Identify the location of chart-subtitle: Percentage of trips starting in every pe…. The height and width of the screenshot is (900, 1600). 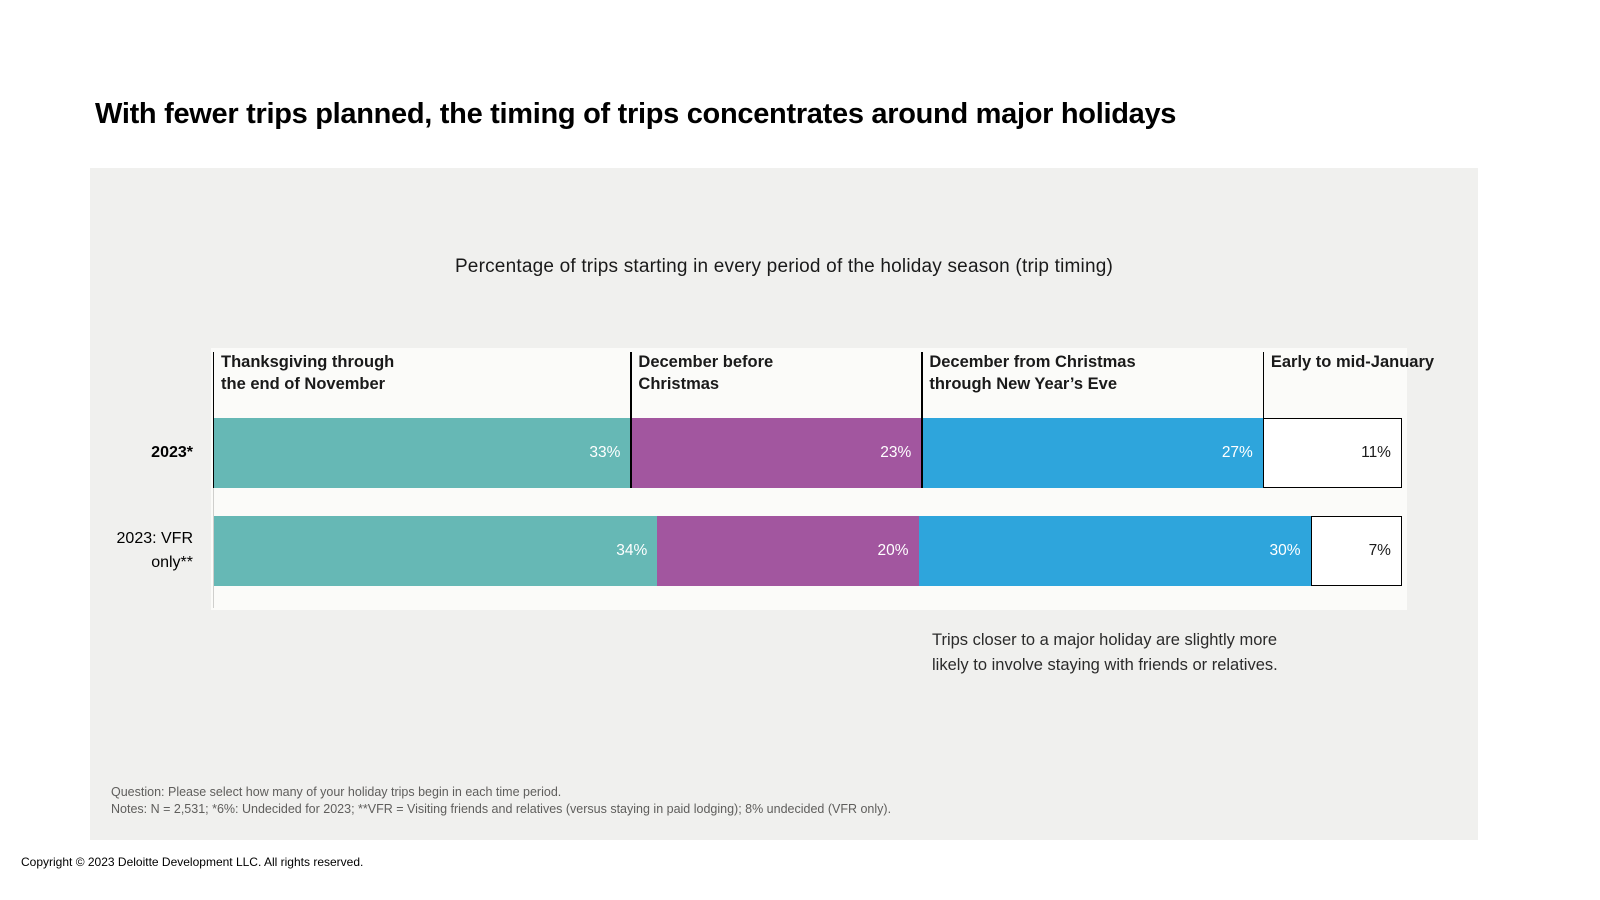
(784, 266).